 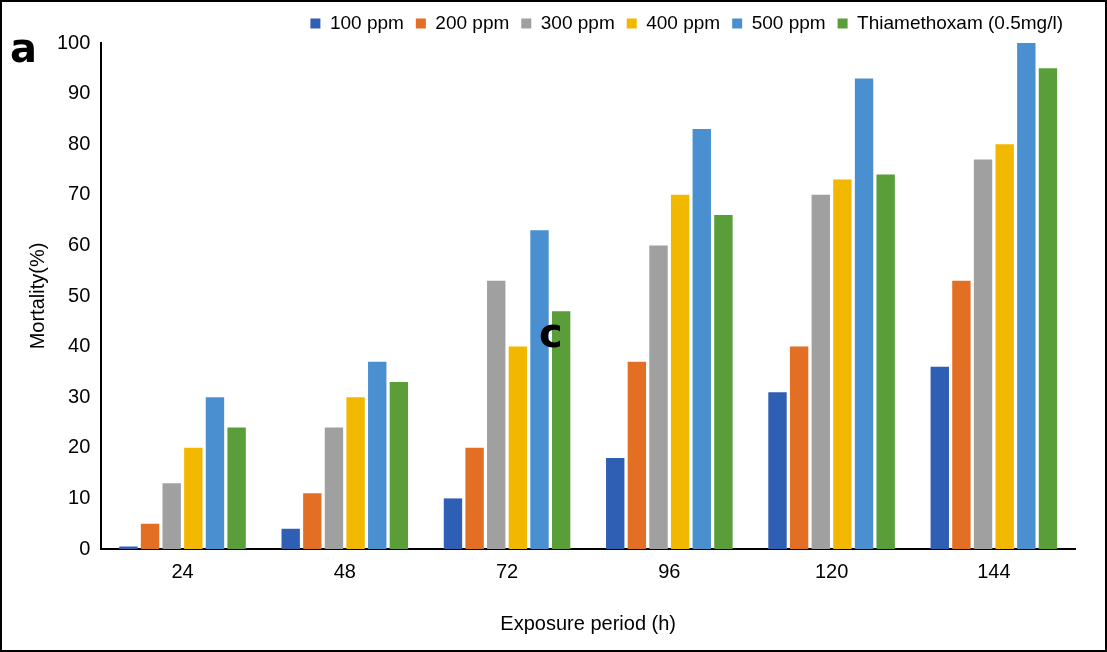 I want to click on y-axis-title: Mortality(%), so click(x=36, y=296).